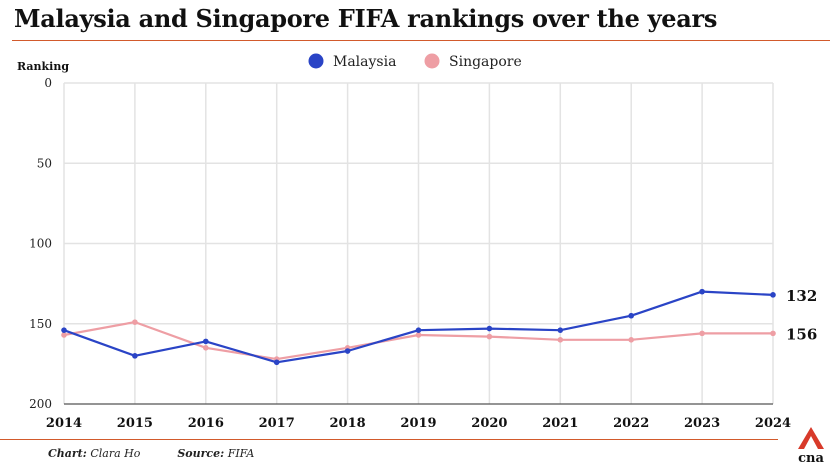 The width and height of the screenshot is (830, 468). I want to click on y-tick-label: 50, so click(44, 163).